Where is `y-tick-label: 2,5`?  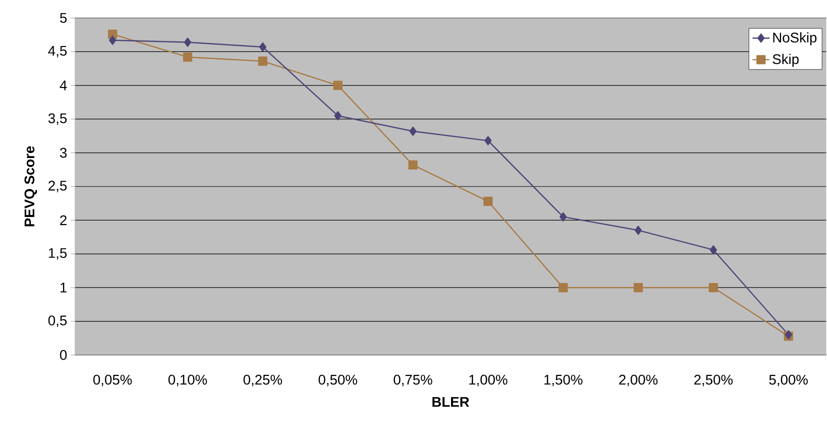
y-tick-label: 2,5 is located at coordinates (57, 186).